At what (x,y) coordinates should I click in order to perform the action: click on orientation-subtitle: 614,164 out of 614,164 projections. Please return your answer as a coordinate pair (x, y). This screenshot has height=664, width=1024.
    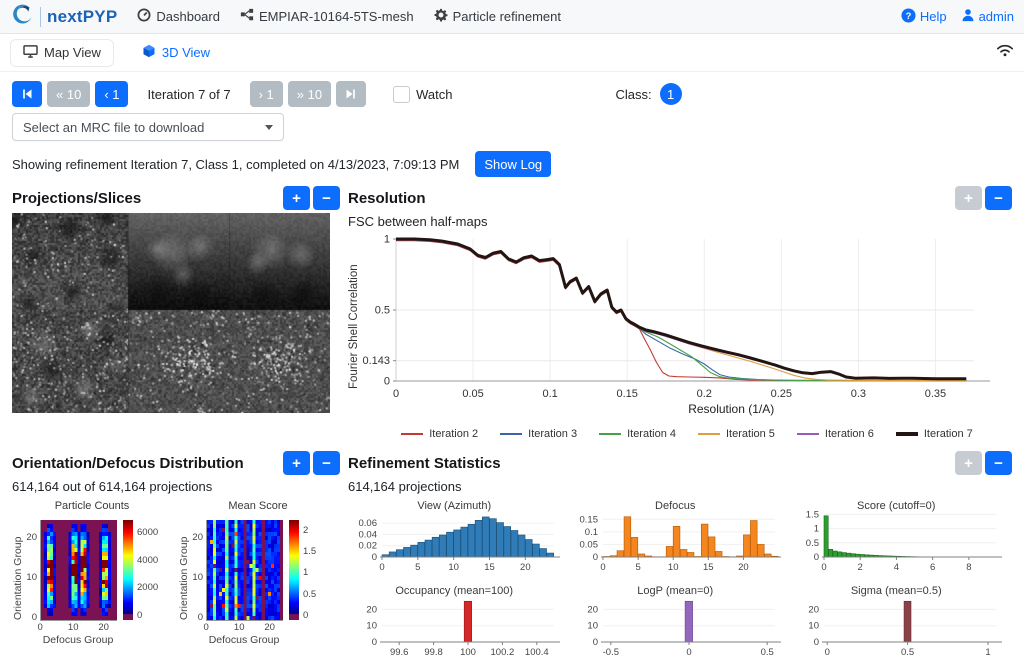
    Looking at the image, I should click on (176, 486).